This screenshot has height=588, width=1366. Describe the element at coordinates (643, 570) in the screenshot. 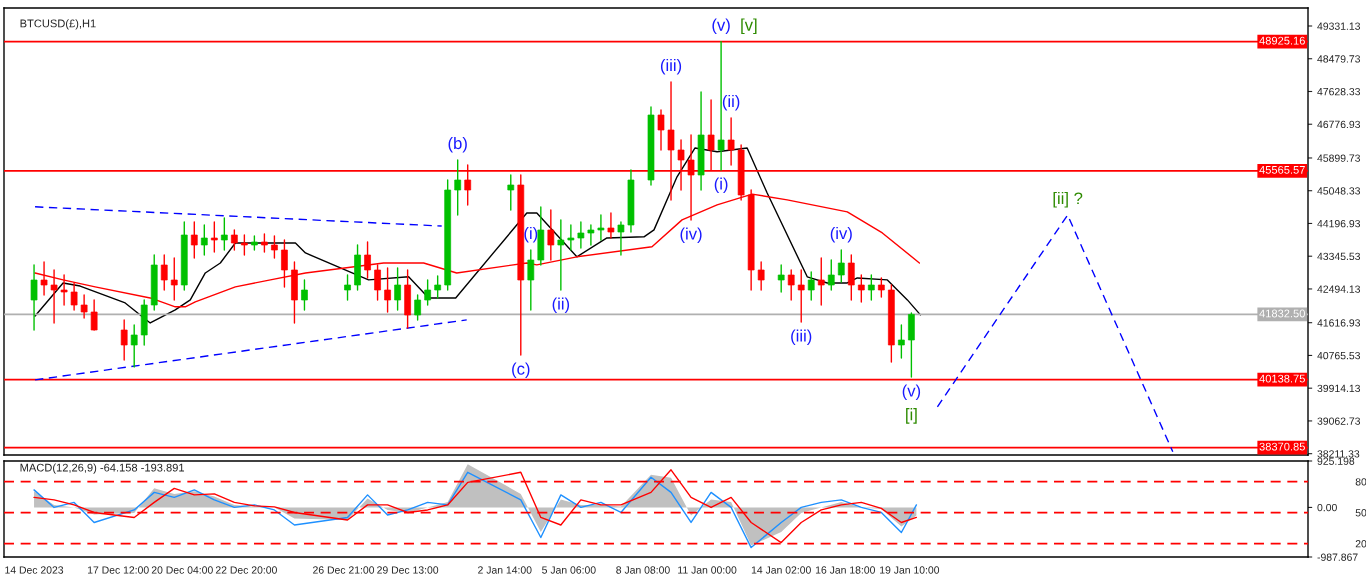

I see `x-tick-label: 8 Jan 08:00` at that location.